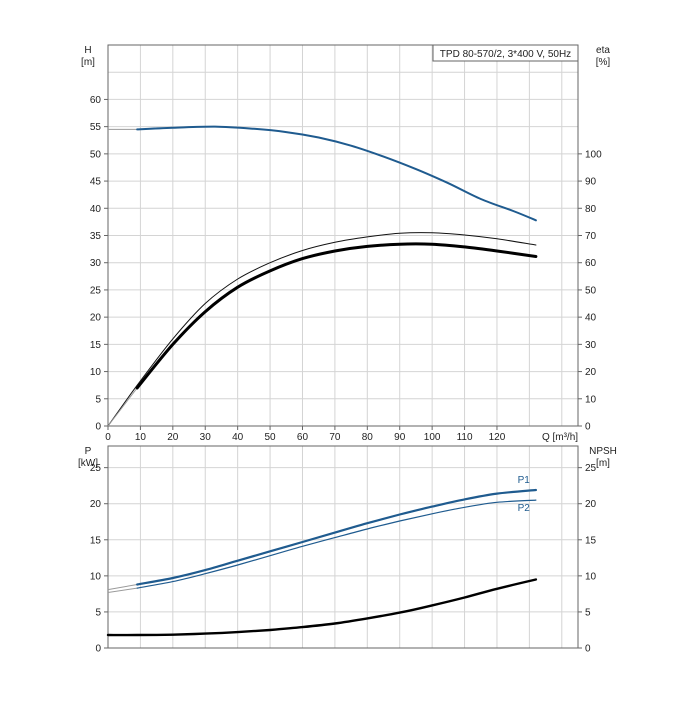  Describe the element at coordinates (368, 437) in the screenshot. I see `x-tick-label: 80` at that location.